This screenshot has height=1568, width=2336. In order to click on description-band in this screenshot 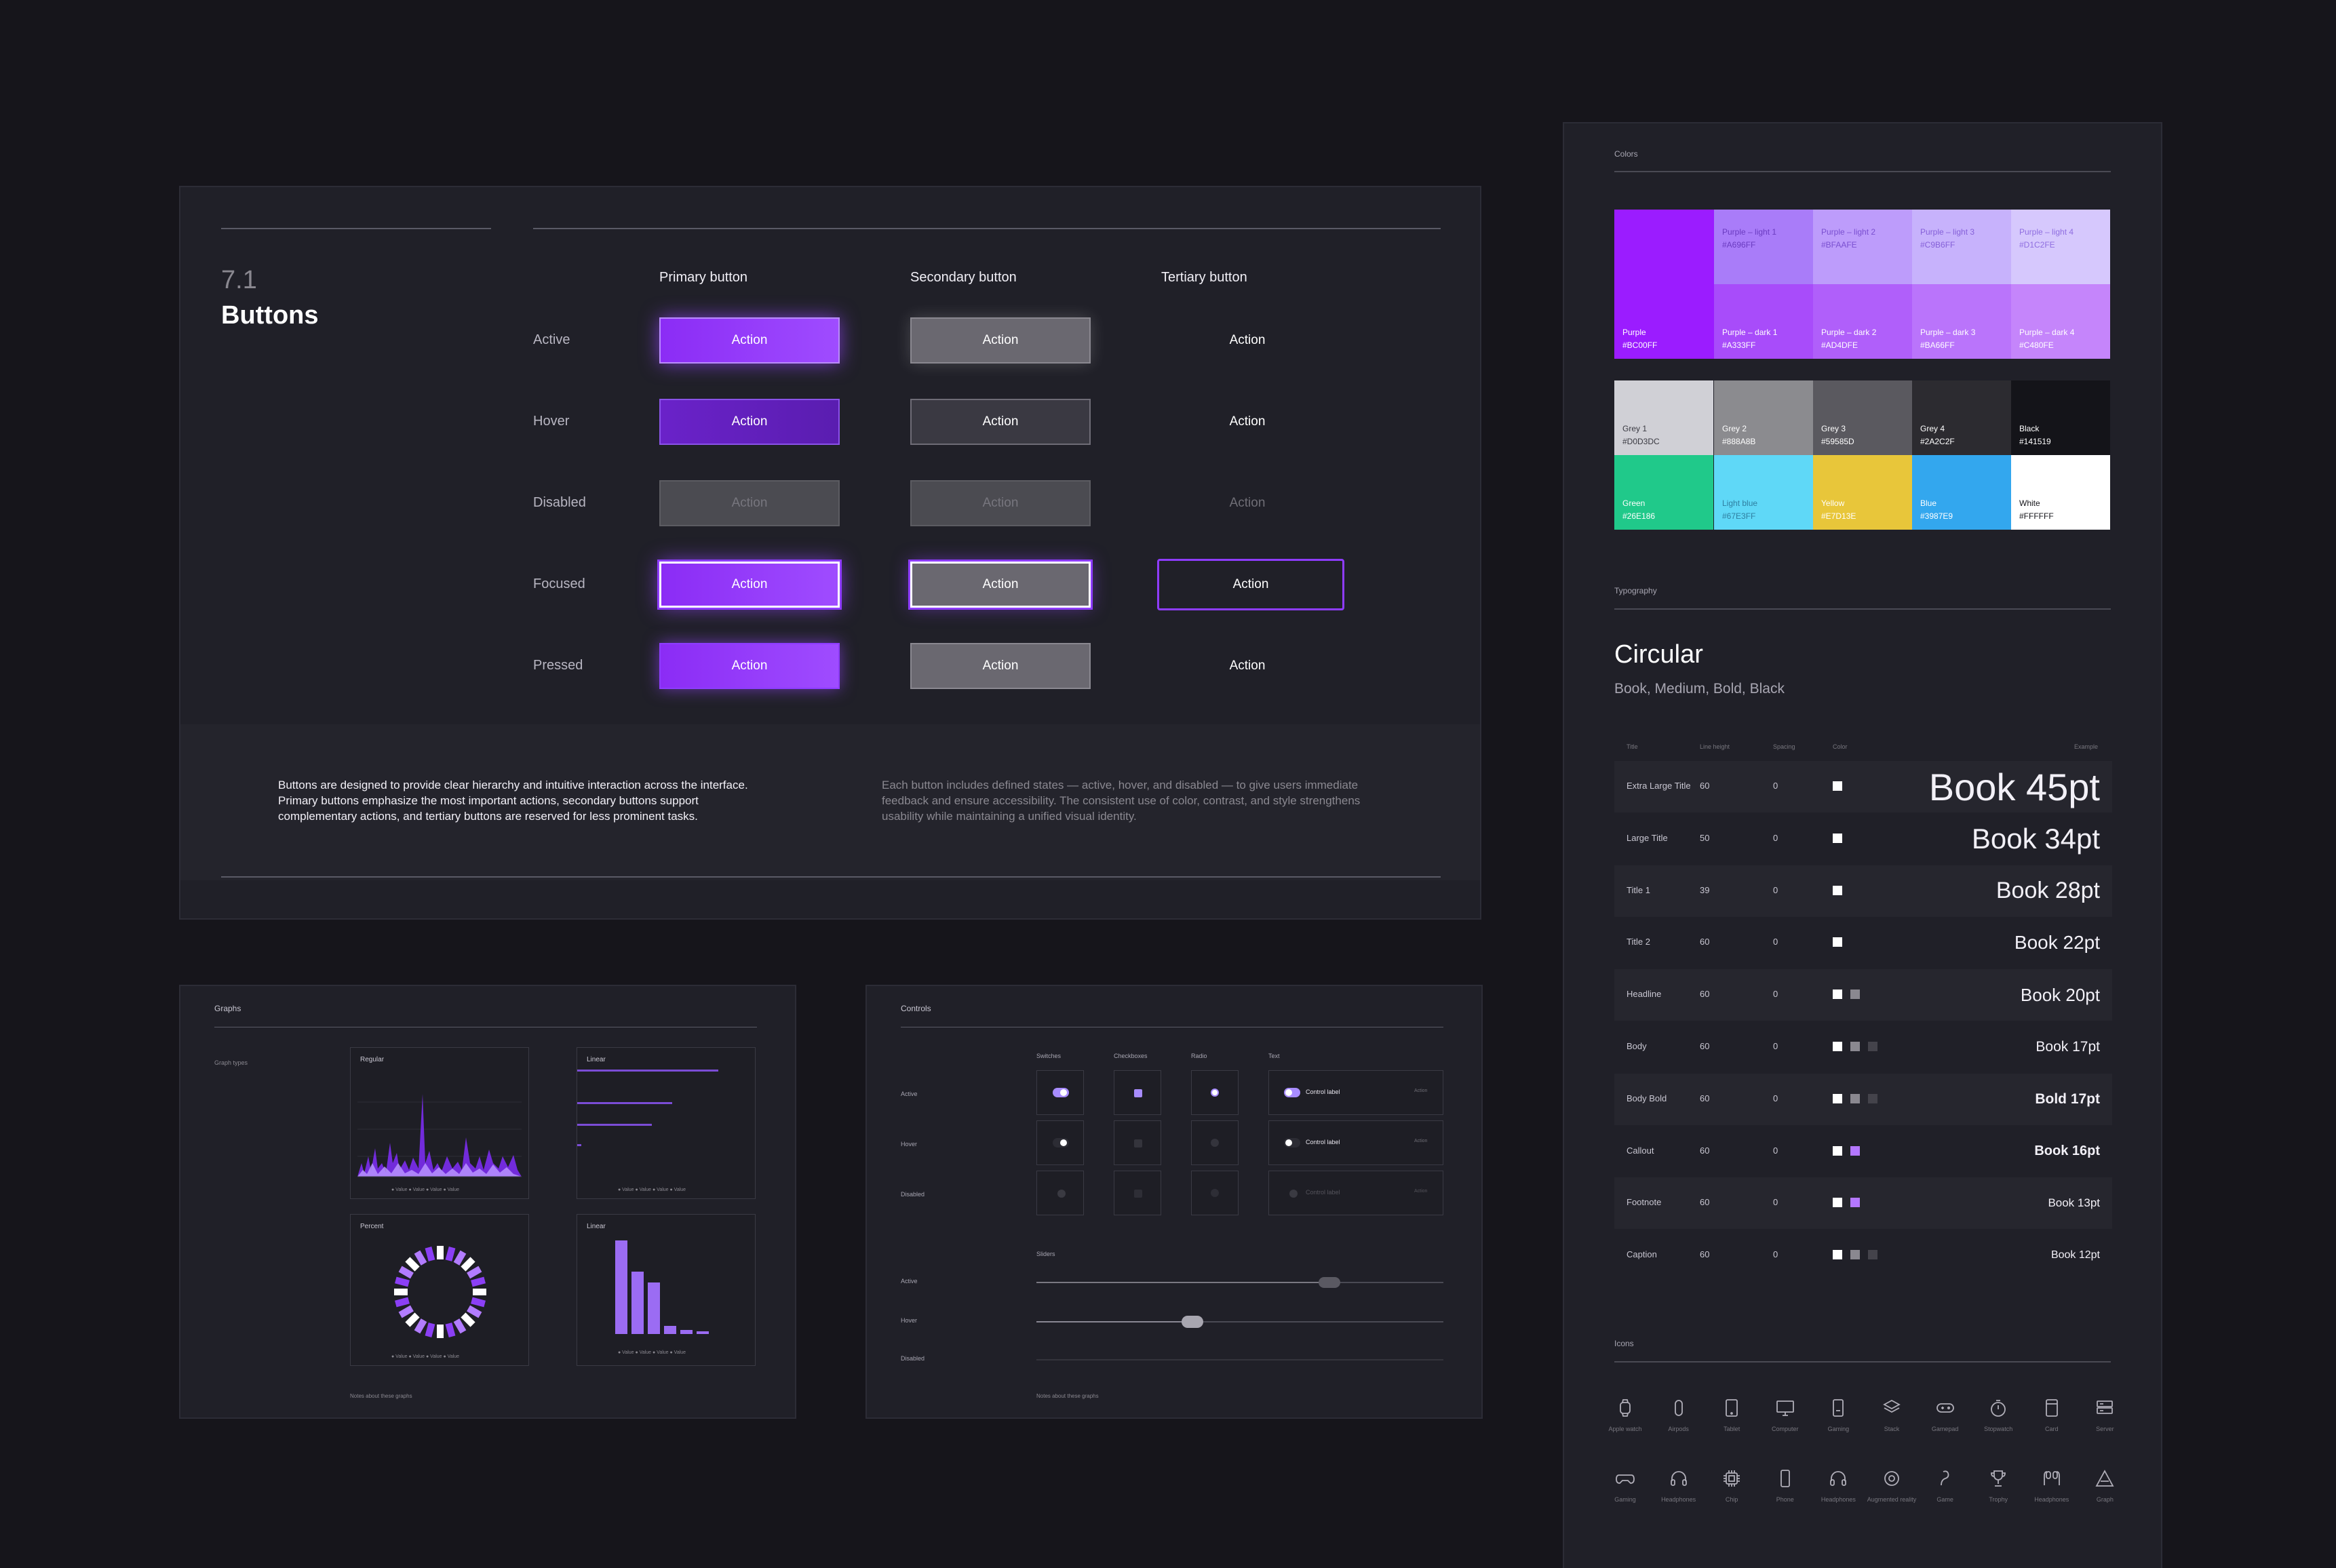, I will do `click(830, 802)`.